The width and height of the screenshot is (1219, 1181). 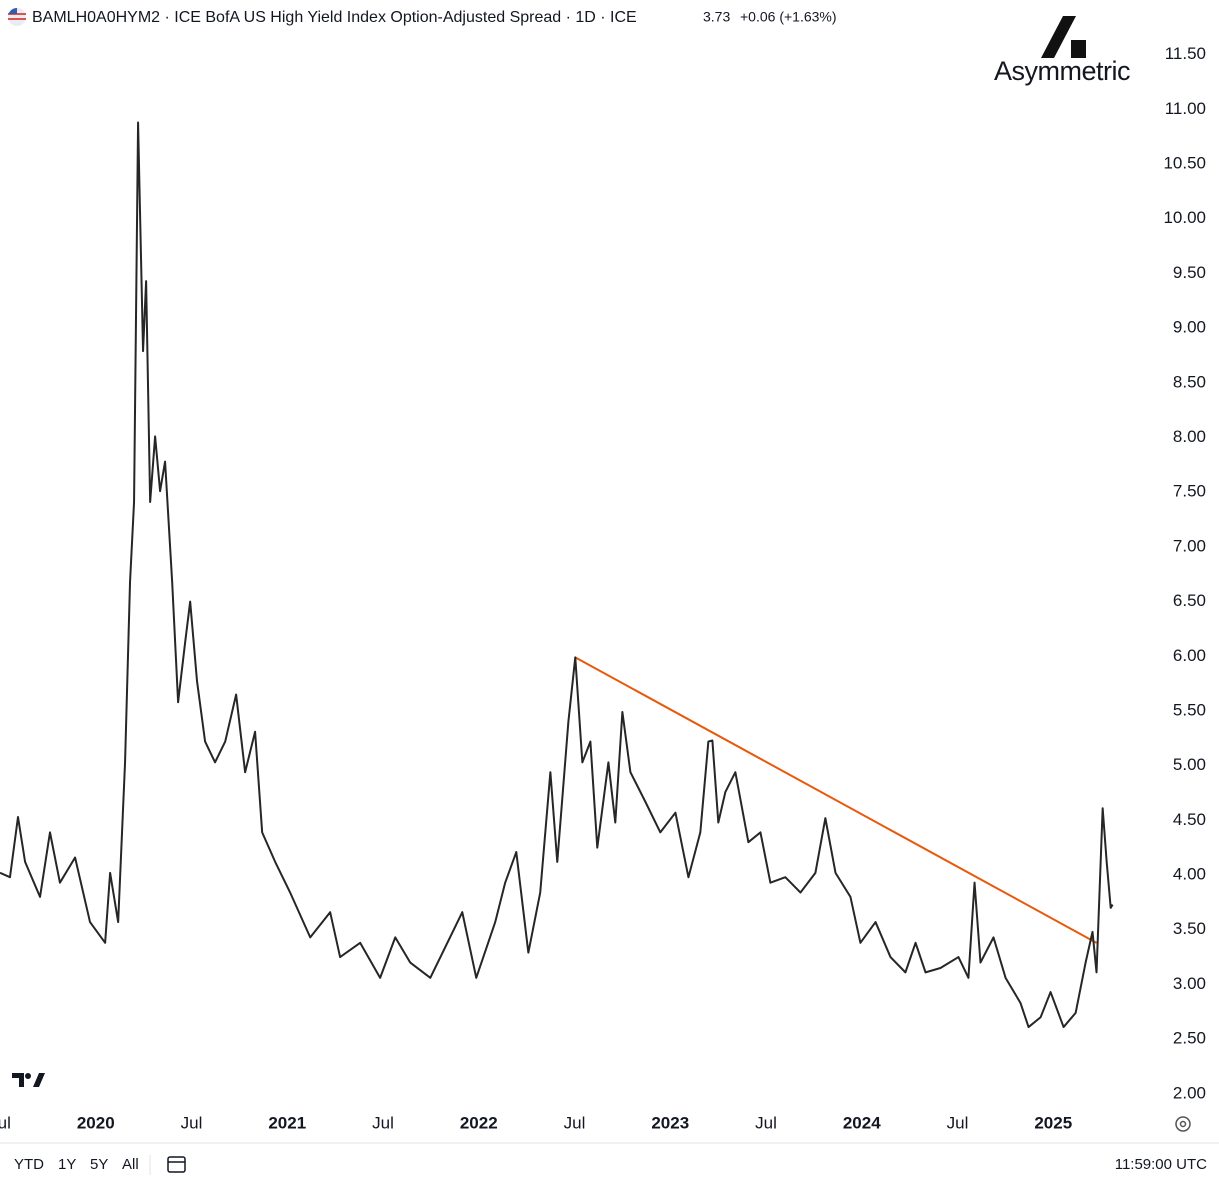 What do you see at coordinates (96, 1122) in the screenshot?
I see `x-tick-label: 2020` at bounding box center [96, 1122].